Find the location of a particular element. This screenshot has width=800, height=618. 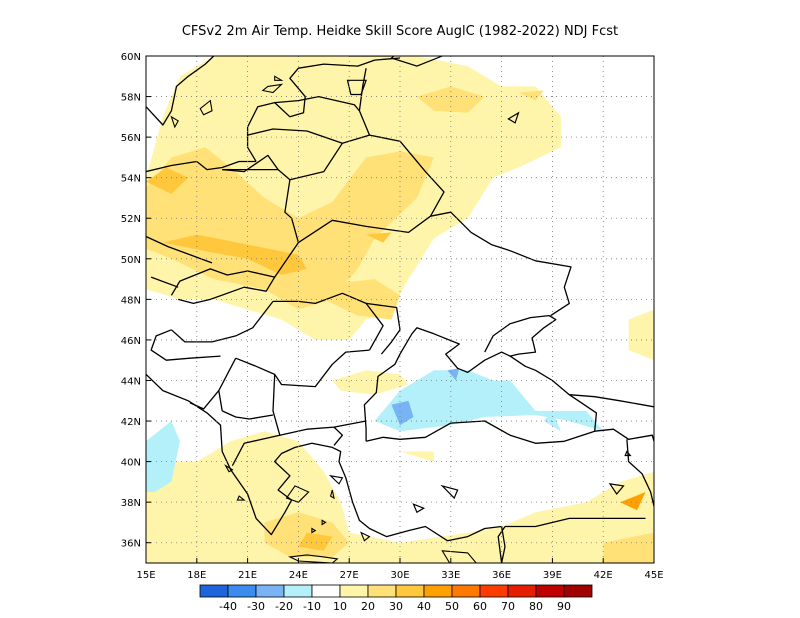

lon-tick-label: 45E is located at coordinates (653, 575).